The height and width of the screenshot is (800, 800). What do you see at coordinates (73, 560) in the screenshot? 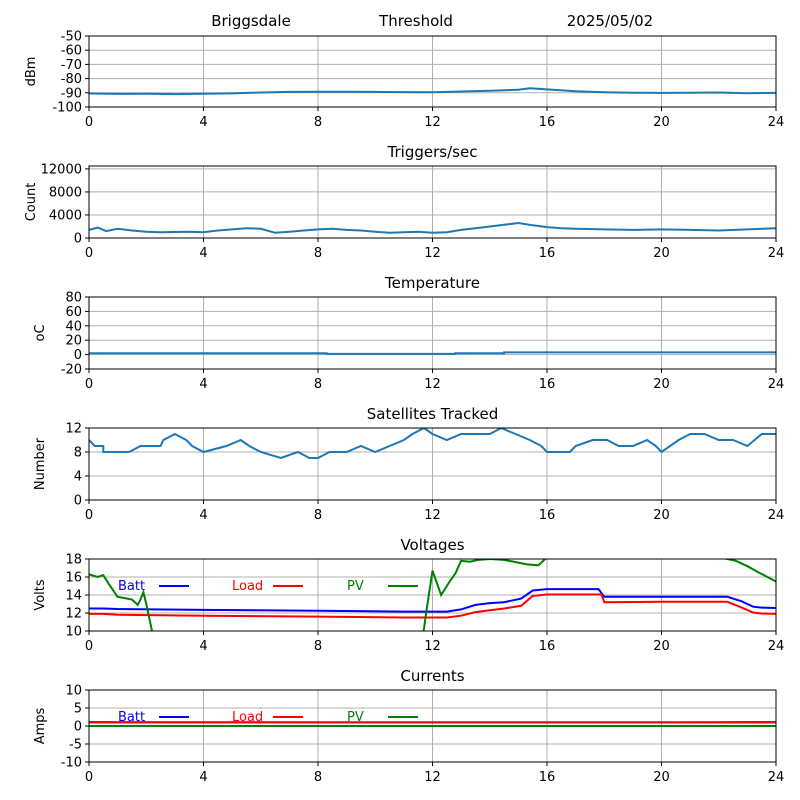
I see `y-tick-label: 18` at bounding box center [73, 560].